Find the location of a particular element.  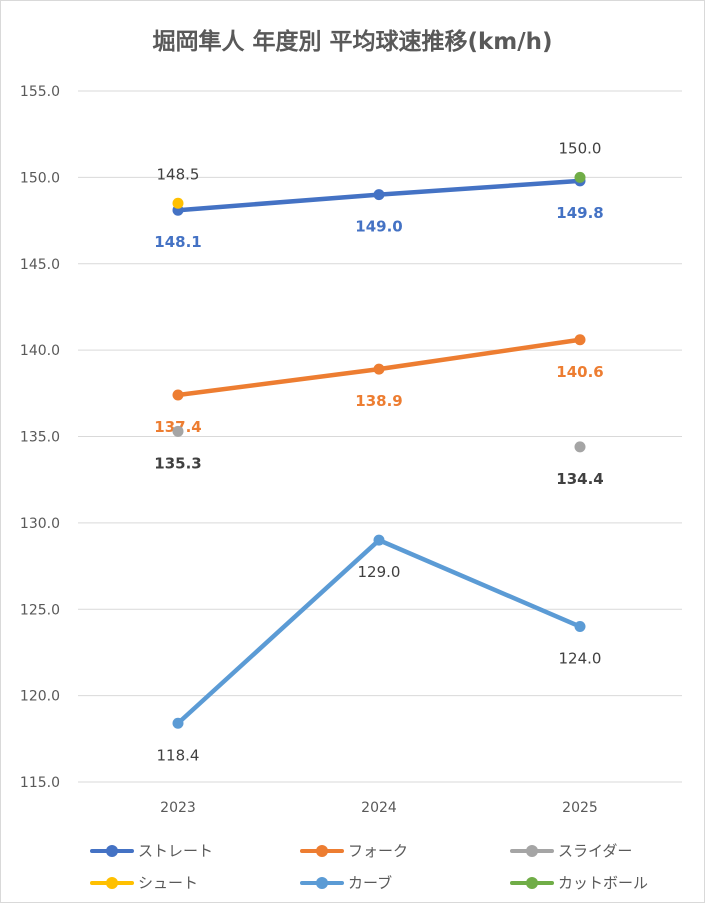

y-tick-label: 120.0 is located at coordinates (40, 697).